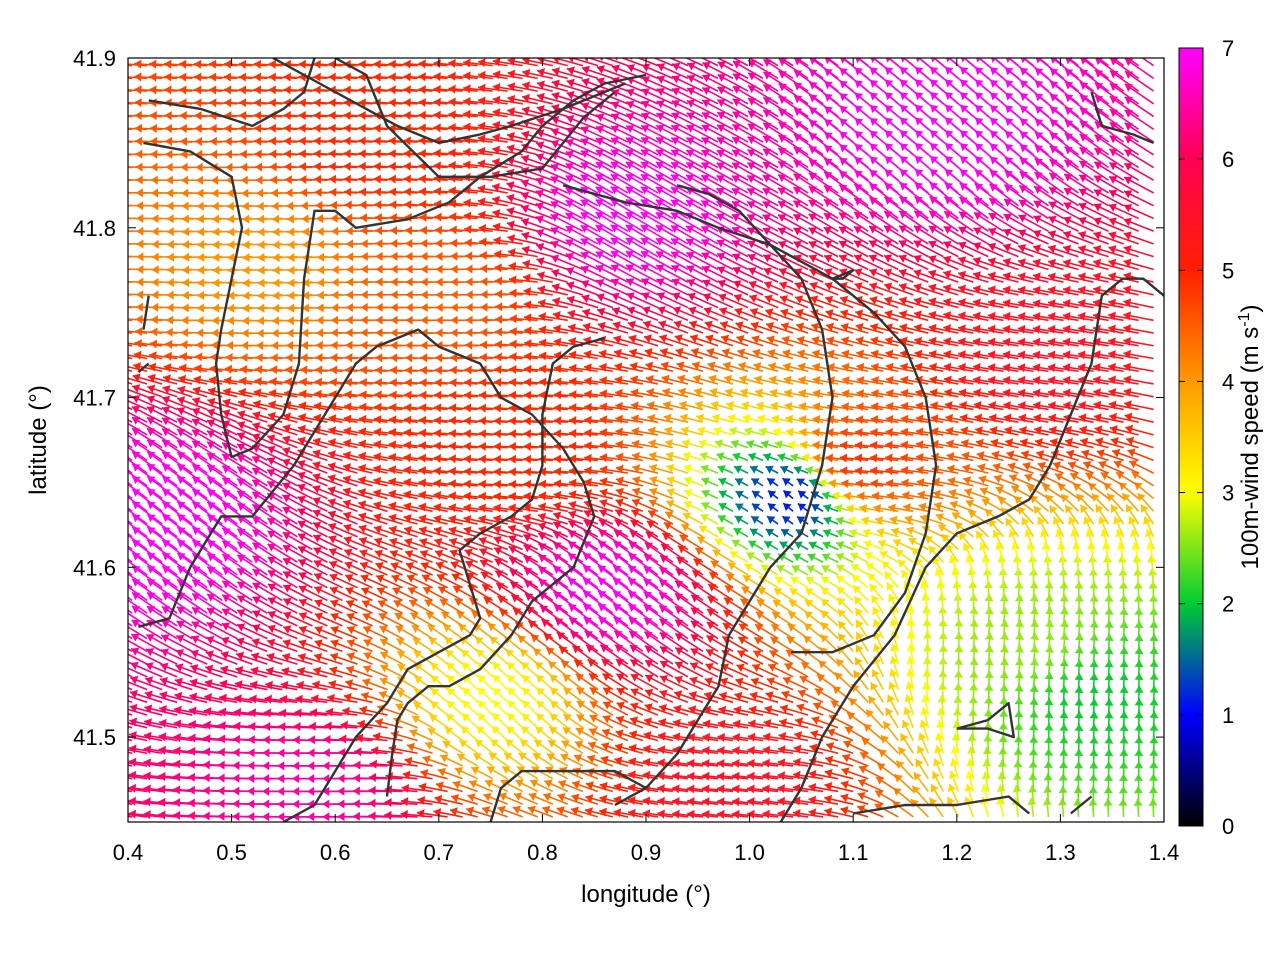 The height and width of the screenshot is (960, 1280). I want to click on x-tick-label: 0.7, so click(439, 852).